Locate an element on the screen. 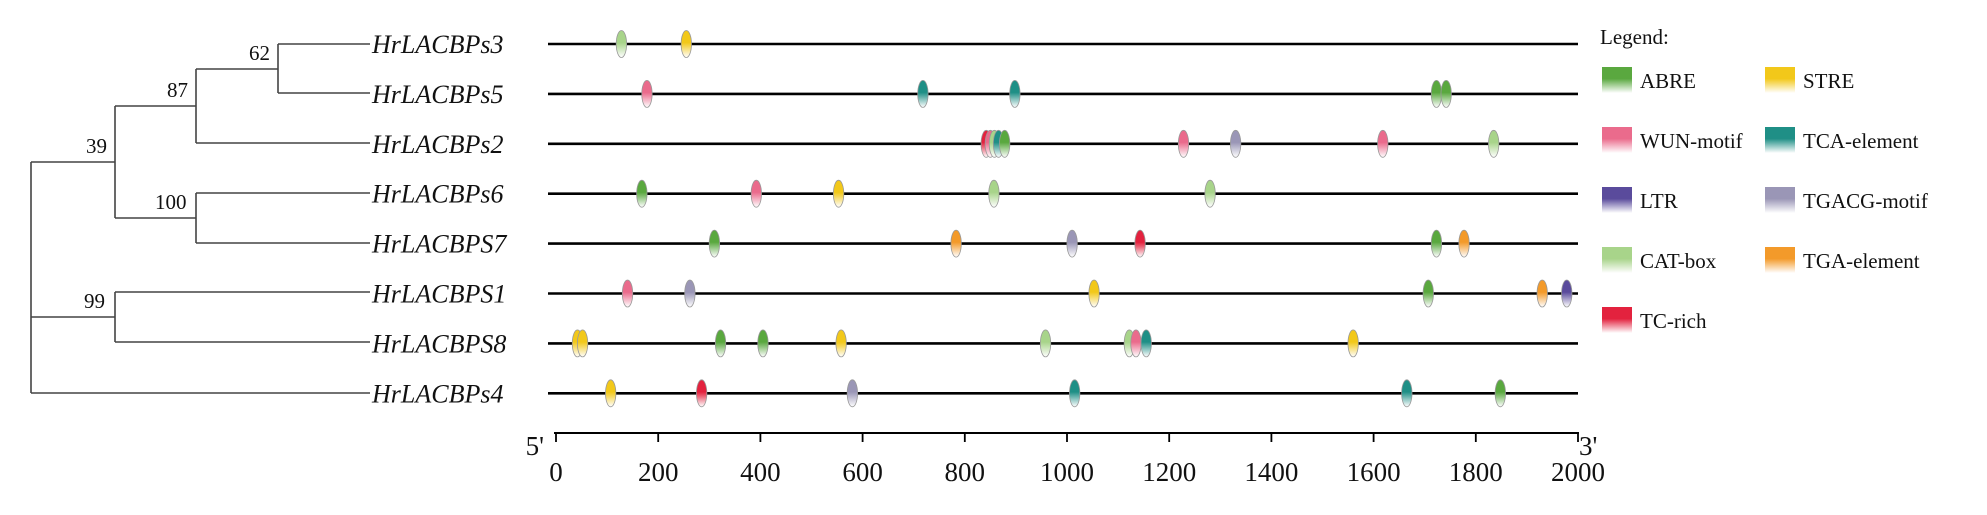  legend-entry: ABRE is located at coordinates (1649, 80).